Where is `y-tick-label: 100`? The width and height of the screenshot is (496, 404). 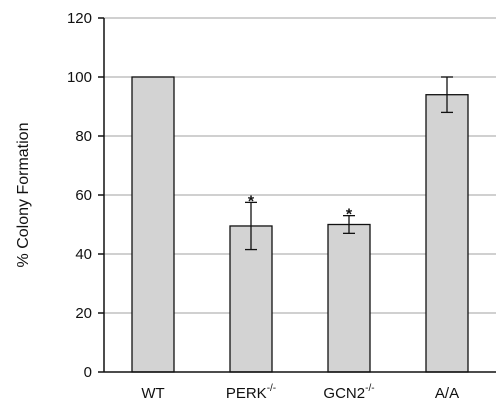
y-tick-label: 100 is located at coordinates (79, 77).